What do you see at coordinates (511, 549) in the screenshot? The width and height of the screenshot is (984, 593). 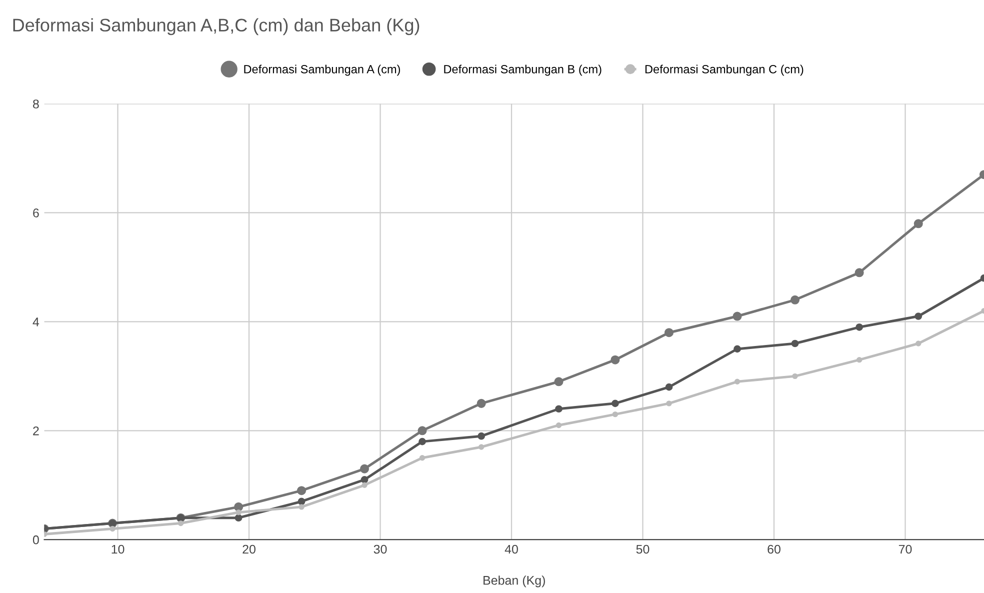 I see `x-tick-label: 40` at bounding box center [511, 549].